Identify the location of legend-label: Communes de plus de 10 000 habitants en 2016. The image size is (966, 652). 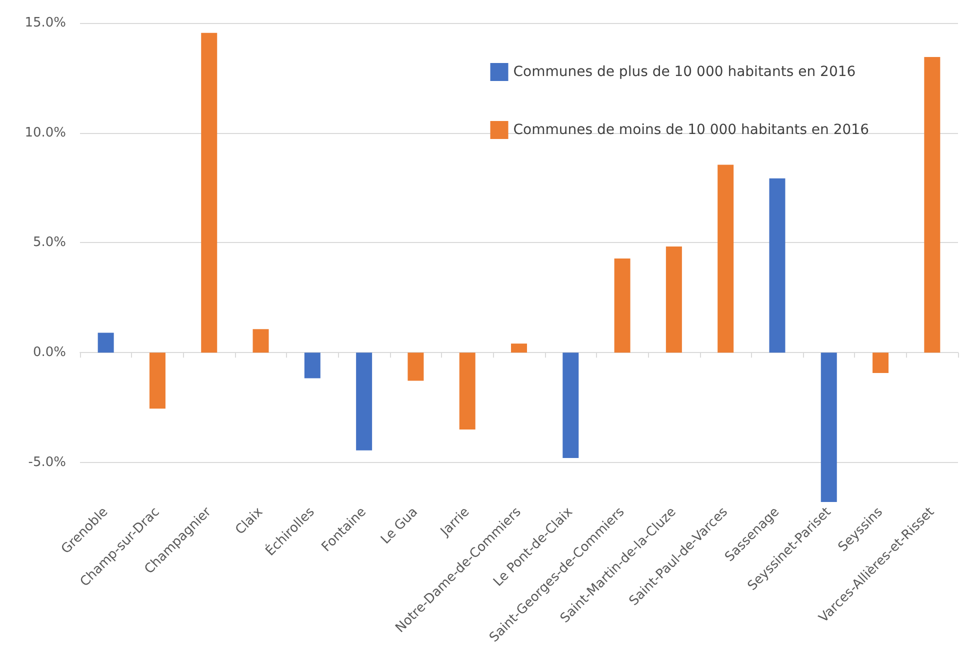
(684, 72).